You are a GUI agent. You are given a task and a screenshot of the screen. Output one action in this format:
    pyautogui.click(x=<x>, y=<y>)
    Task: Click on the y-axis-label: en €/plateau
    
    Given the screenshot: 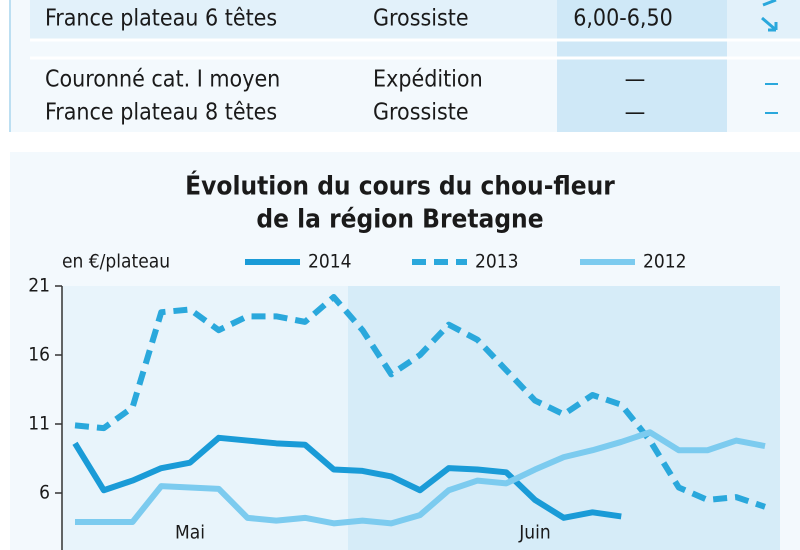 What is the action you would take?
    pyautogui.click(x=116, y=262)
    